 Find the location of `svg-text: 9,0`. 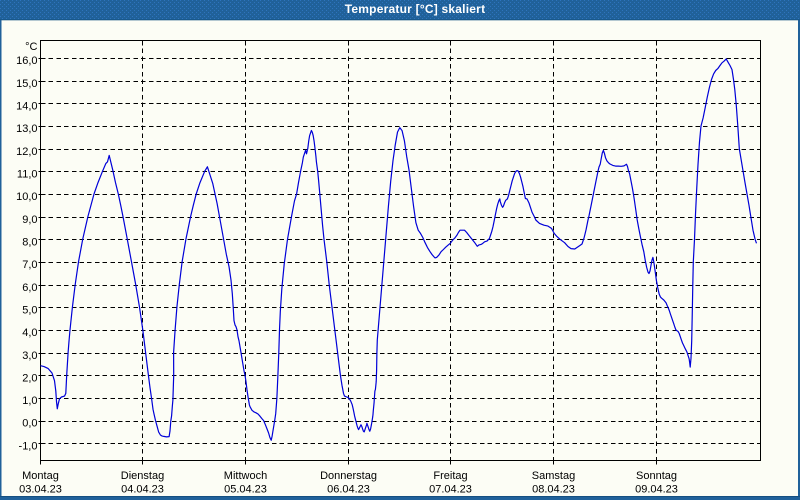

svg-text: 9,0 is located at coordinates (29, 220).